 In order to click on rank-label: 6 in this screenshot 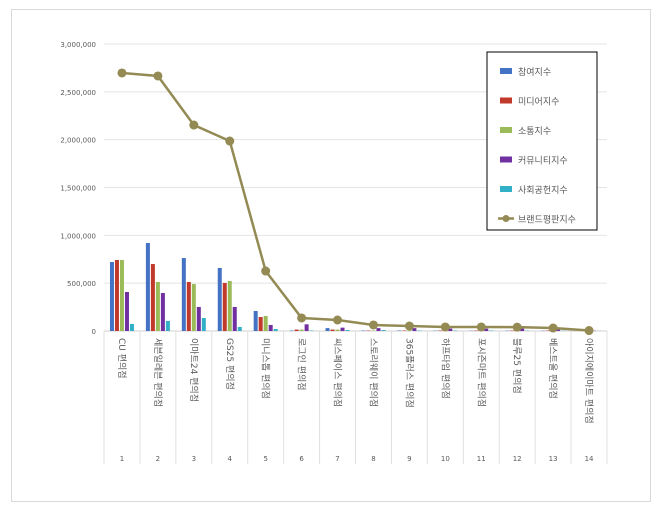, I will do `click(301, 459)`.